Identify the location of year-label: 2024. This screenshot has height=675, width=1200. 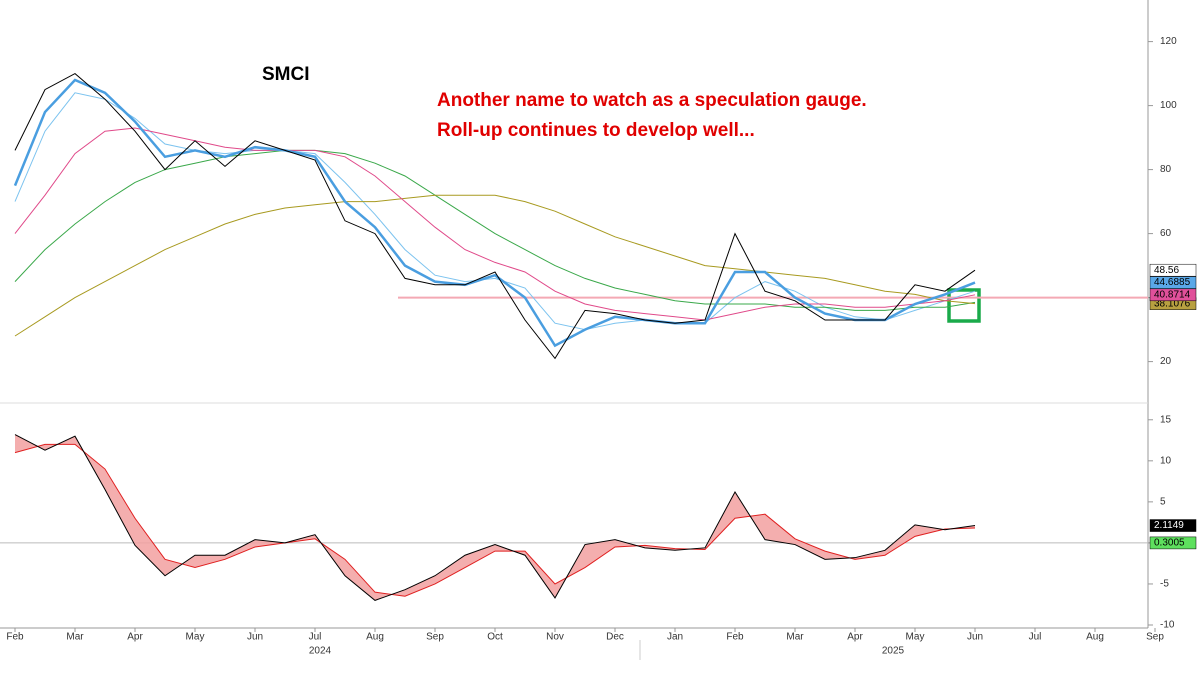
(320, 651).